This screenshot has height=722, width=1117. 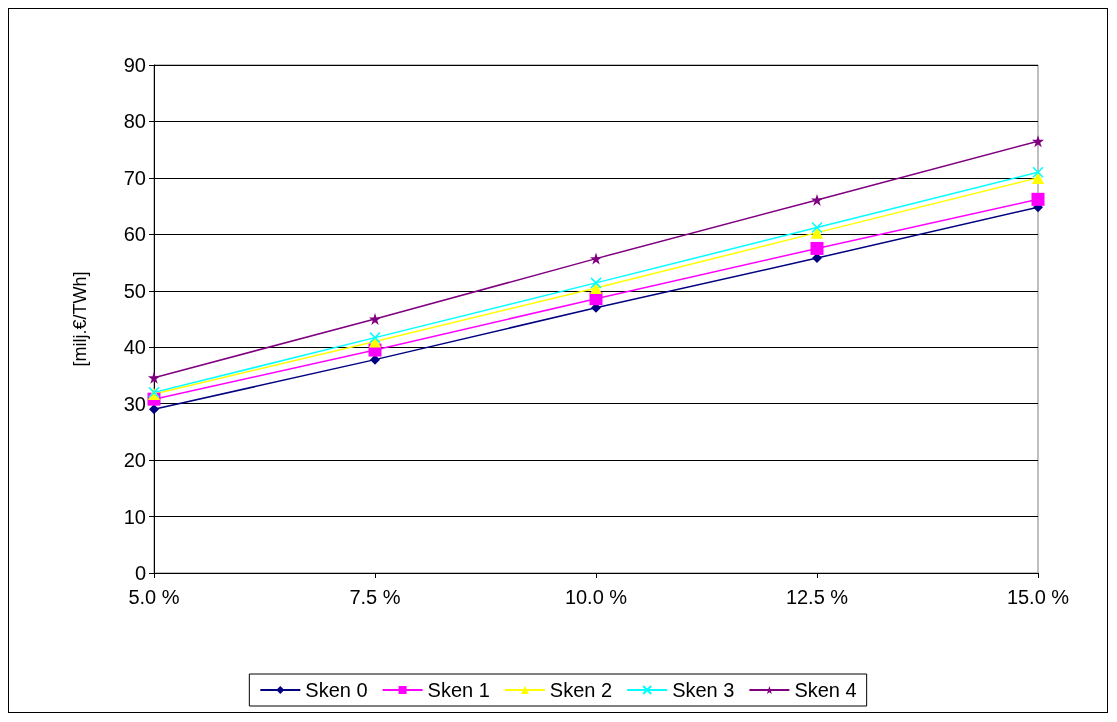 I want to click on y-axis-title: [milj.€/TWh], so click(x=80, y=319).